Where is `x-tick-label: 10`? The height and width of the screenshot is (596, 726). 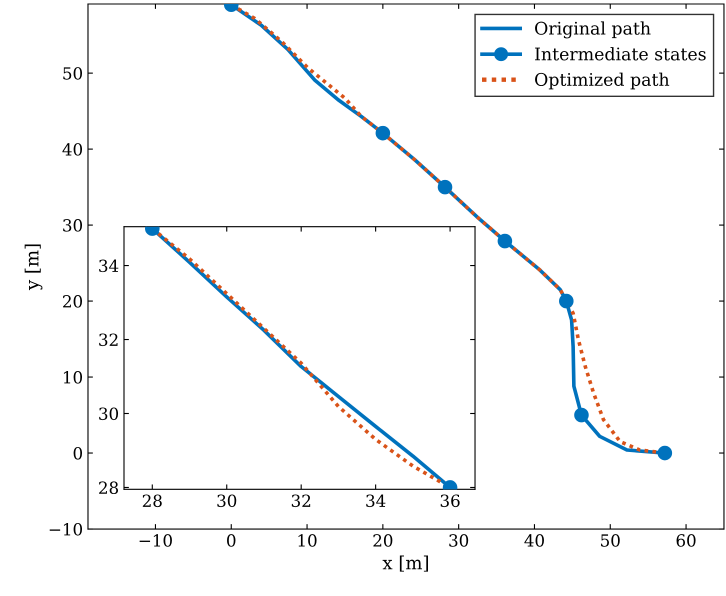
x-tick-label: 10 is located at coordinates (307, 540).